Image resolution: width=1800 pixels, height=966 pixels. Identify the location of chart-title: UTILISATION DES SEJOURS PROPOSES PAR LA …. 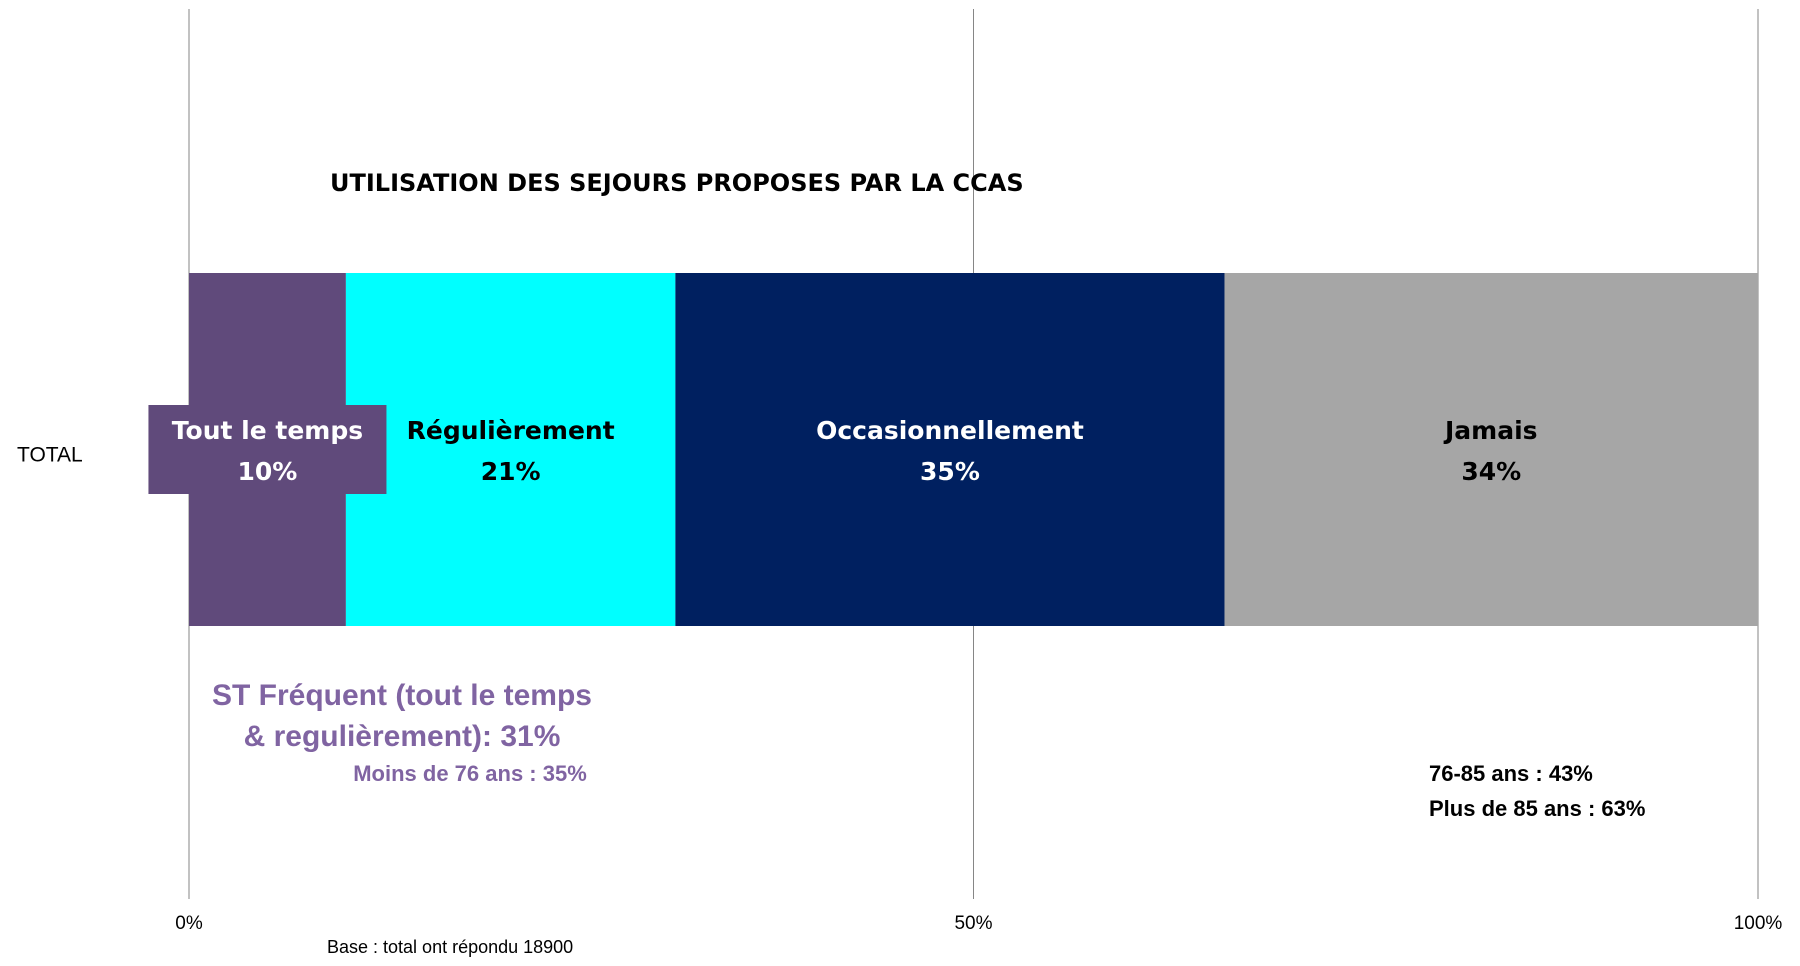
(677, 183).